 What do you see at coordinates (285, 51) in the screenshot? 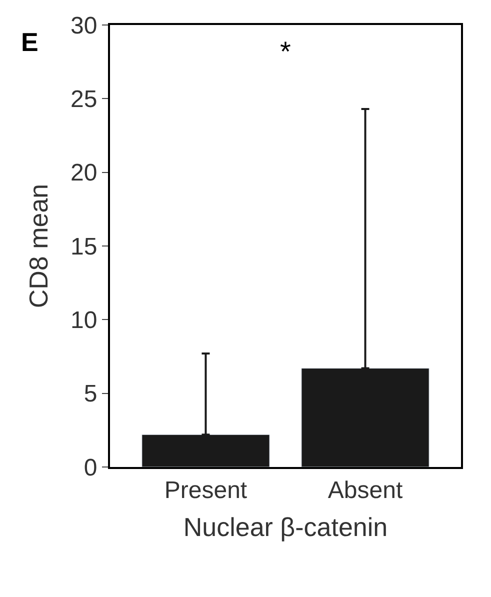
I see `annotation: *` at bounding box center [285, 51].